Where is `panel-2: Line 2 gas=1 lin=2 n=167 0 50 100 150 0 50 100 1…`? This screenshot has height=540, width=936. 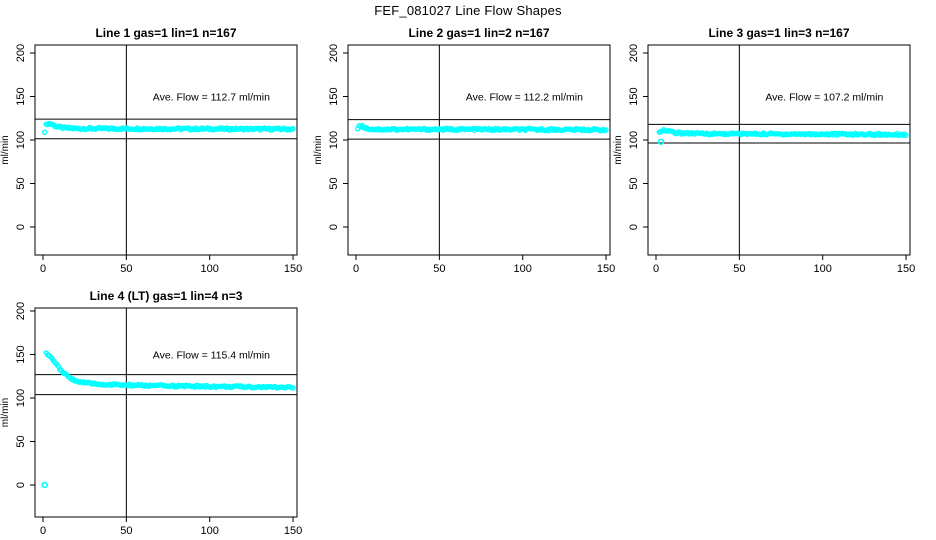
panel-2: Line 2 gas=1 lin=2 n=167 0 50 100 150 0 50 100 1… is located at coordinates (464, 150).